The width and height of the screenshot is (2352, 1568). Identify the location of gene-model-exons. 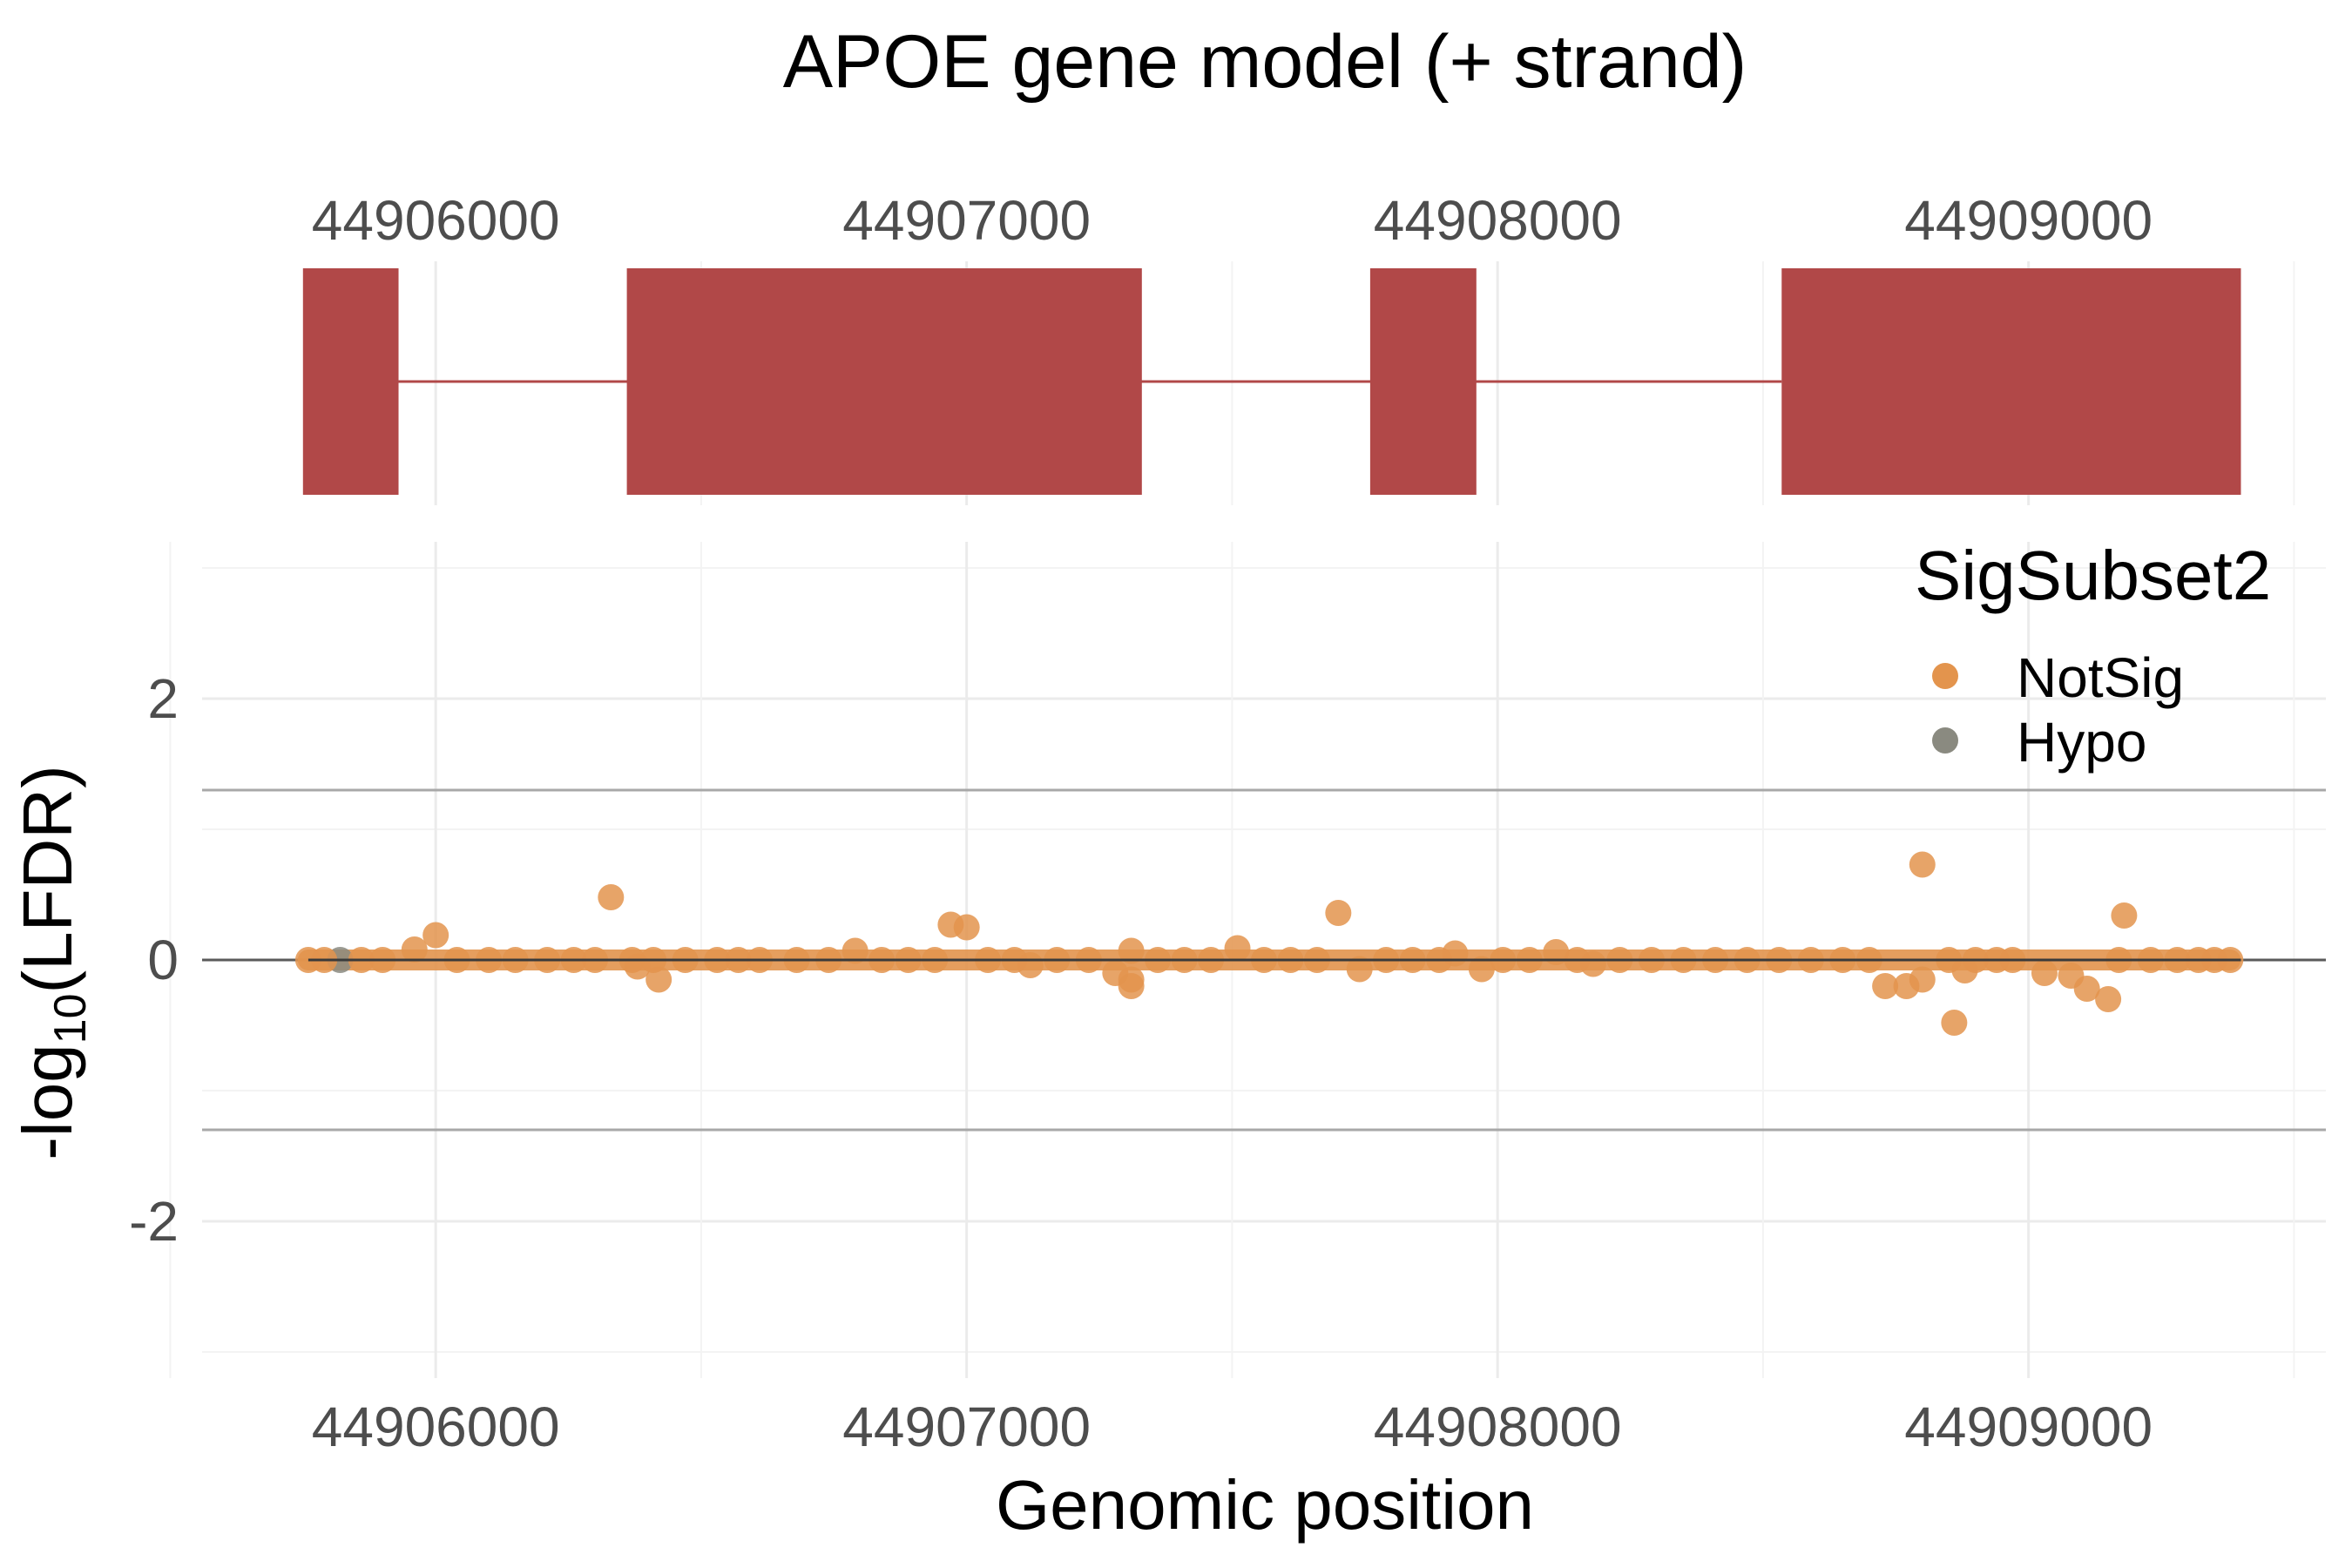
(1271, 381).